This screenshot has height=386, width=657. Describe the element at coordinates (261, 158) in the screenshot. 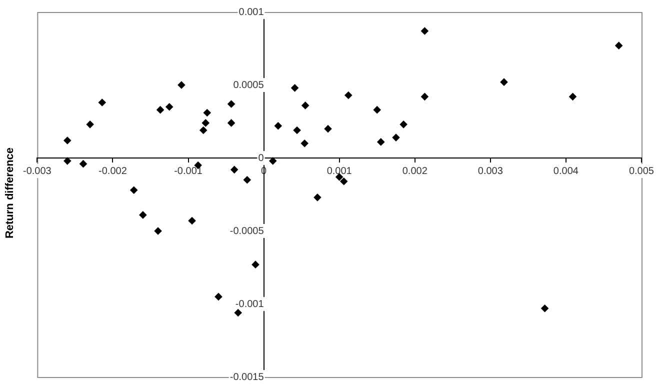

I see `y-tick-label: 0` at that location.